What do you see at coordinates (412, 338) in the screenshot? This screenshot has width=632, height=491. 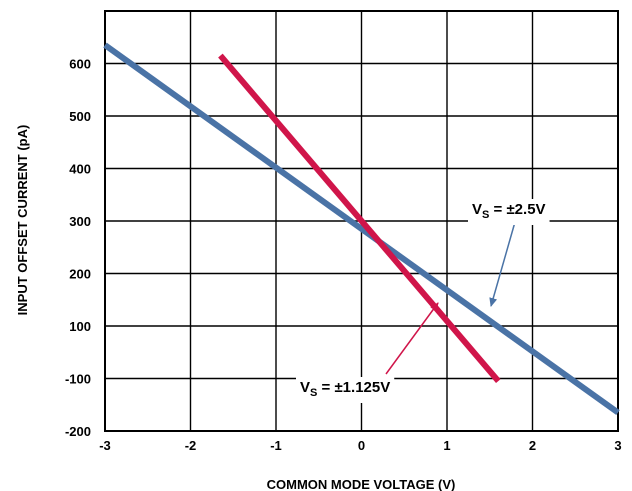 I see `annotation-vs-1p125v-arrow` at bounding box center [412, 338].